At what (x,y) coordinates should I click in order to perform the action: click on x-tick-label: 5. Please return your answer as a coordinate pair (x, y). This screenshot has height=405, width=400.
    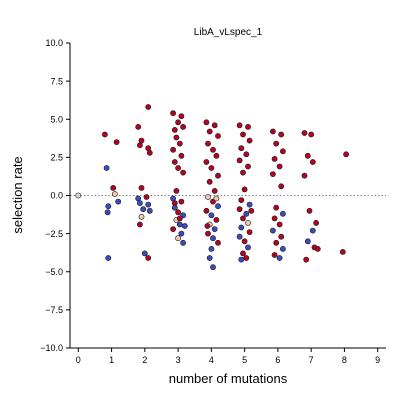
    Looking at the image, I should click on (244, 360).